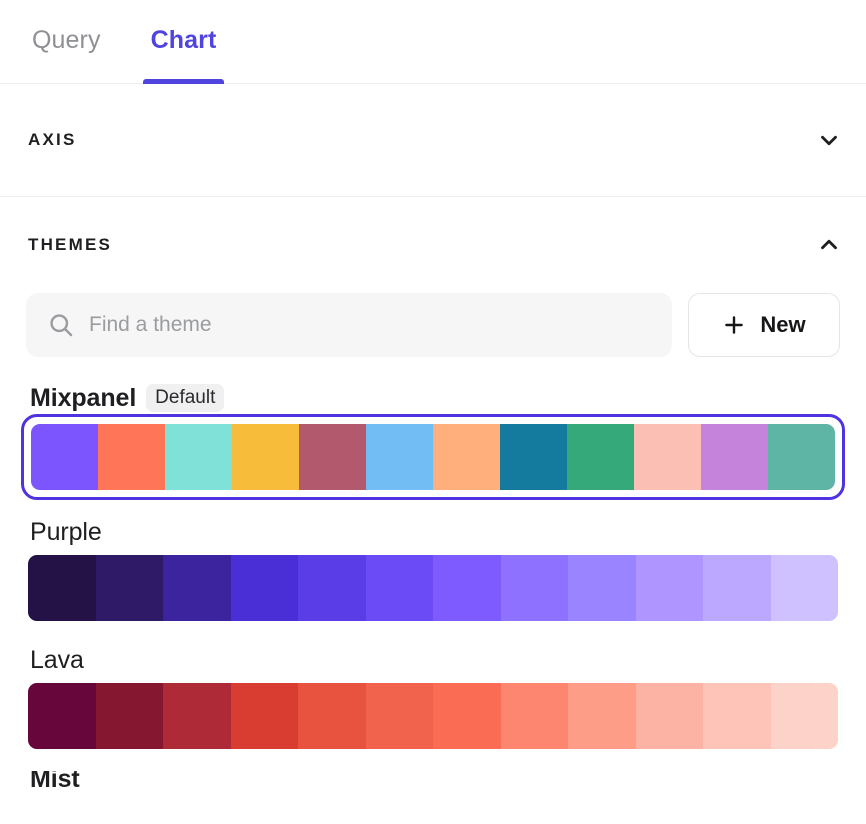  I want to click on theme-label-row: Purple, so click(434, 532).